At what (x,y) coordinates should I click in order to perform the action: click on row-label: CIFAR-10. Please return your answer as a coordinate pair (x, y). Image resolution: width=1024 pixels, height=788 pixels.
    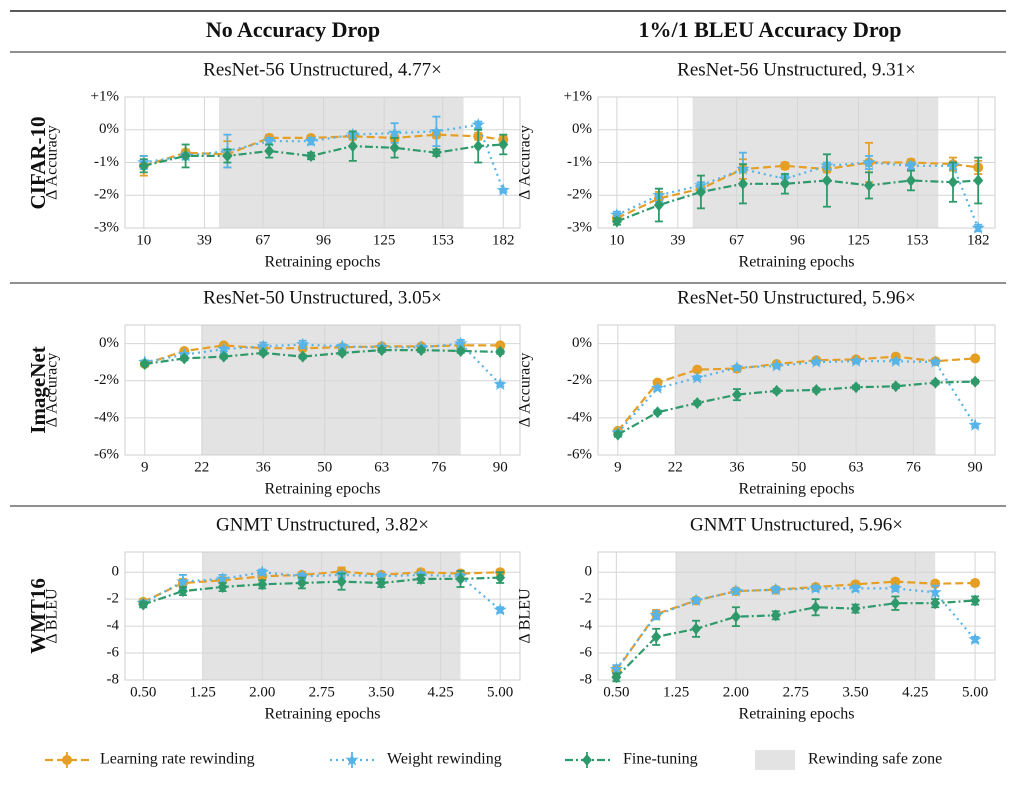
    Looking at the image, I should click on (38, 163).